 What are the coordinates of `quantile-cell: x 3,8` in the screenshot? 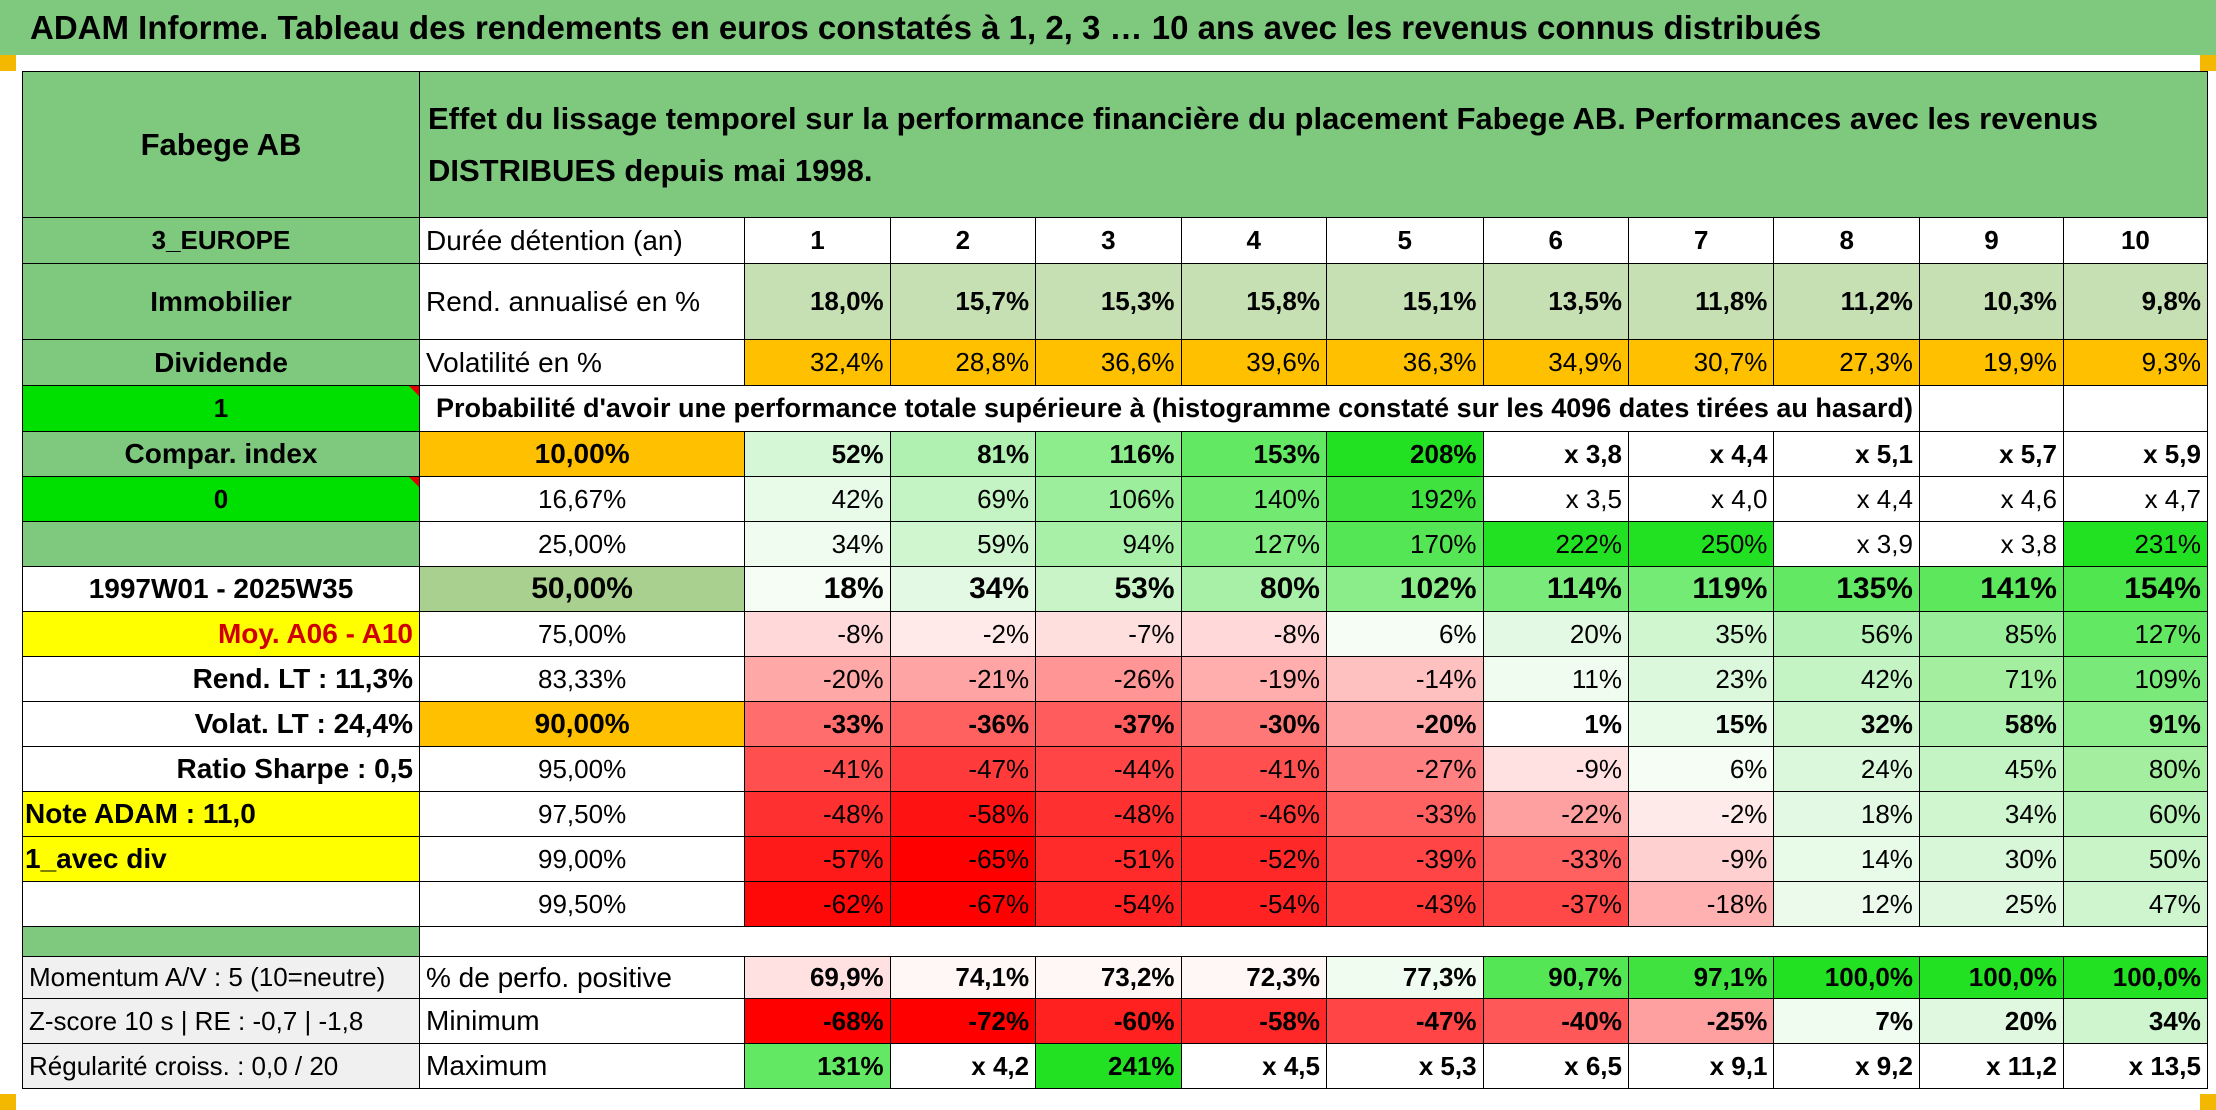 It's located at (1991, 544).